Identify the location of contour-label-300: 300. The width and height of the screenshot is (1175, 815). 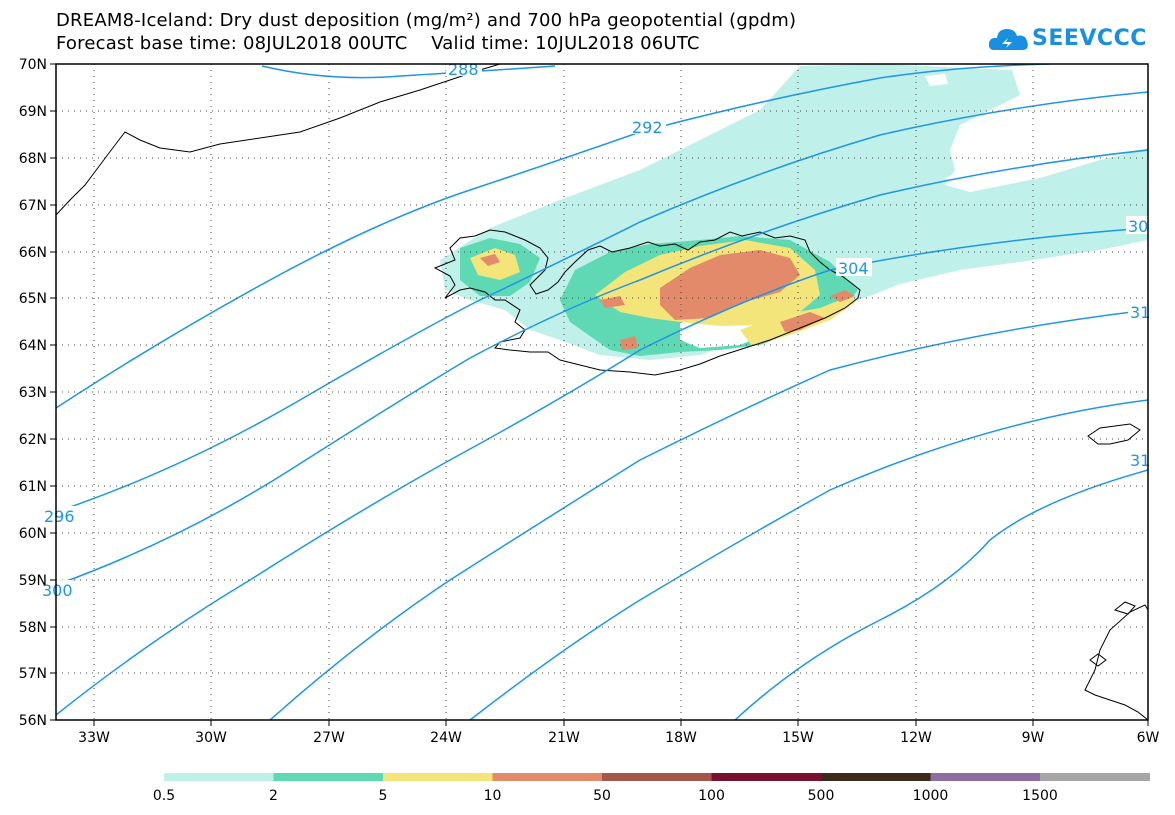
(57, 590).